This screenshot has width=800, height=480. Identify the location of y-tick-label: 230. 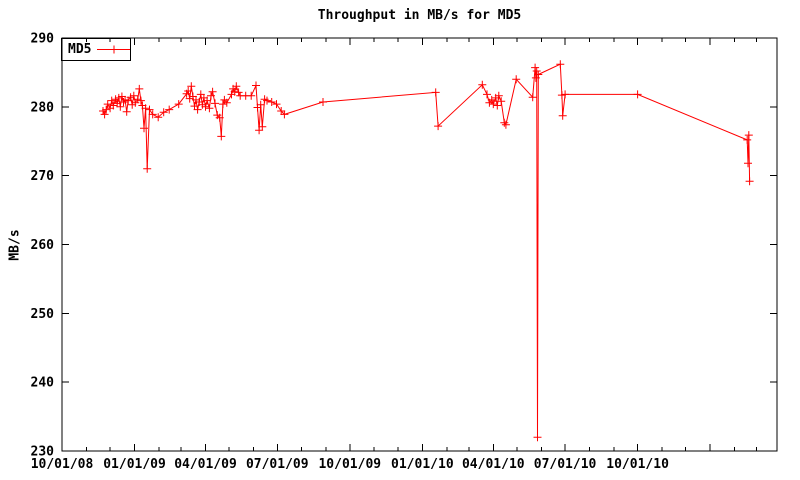
(43, 452).